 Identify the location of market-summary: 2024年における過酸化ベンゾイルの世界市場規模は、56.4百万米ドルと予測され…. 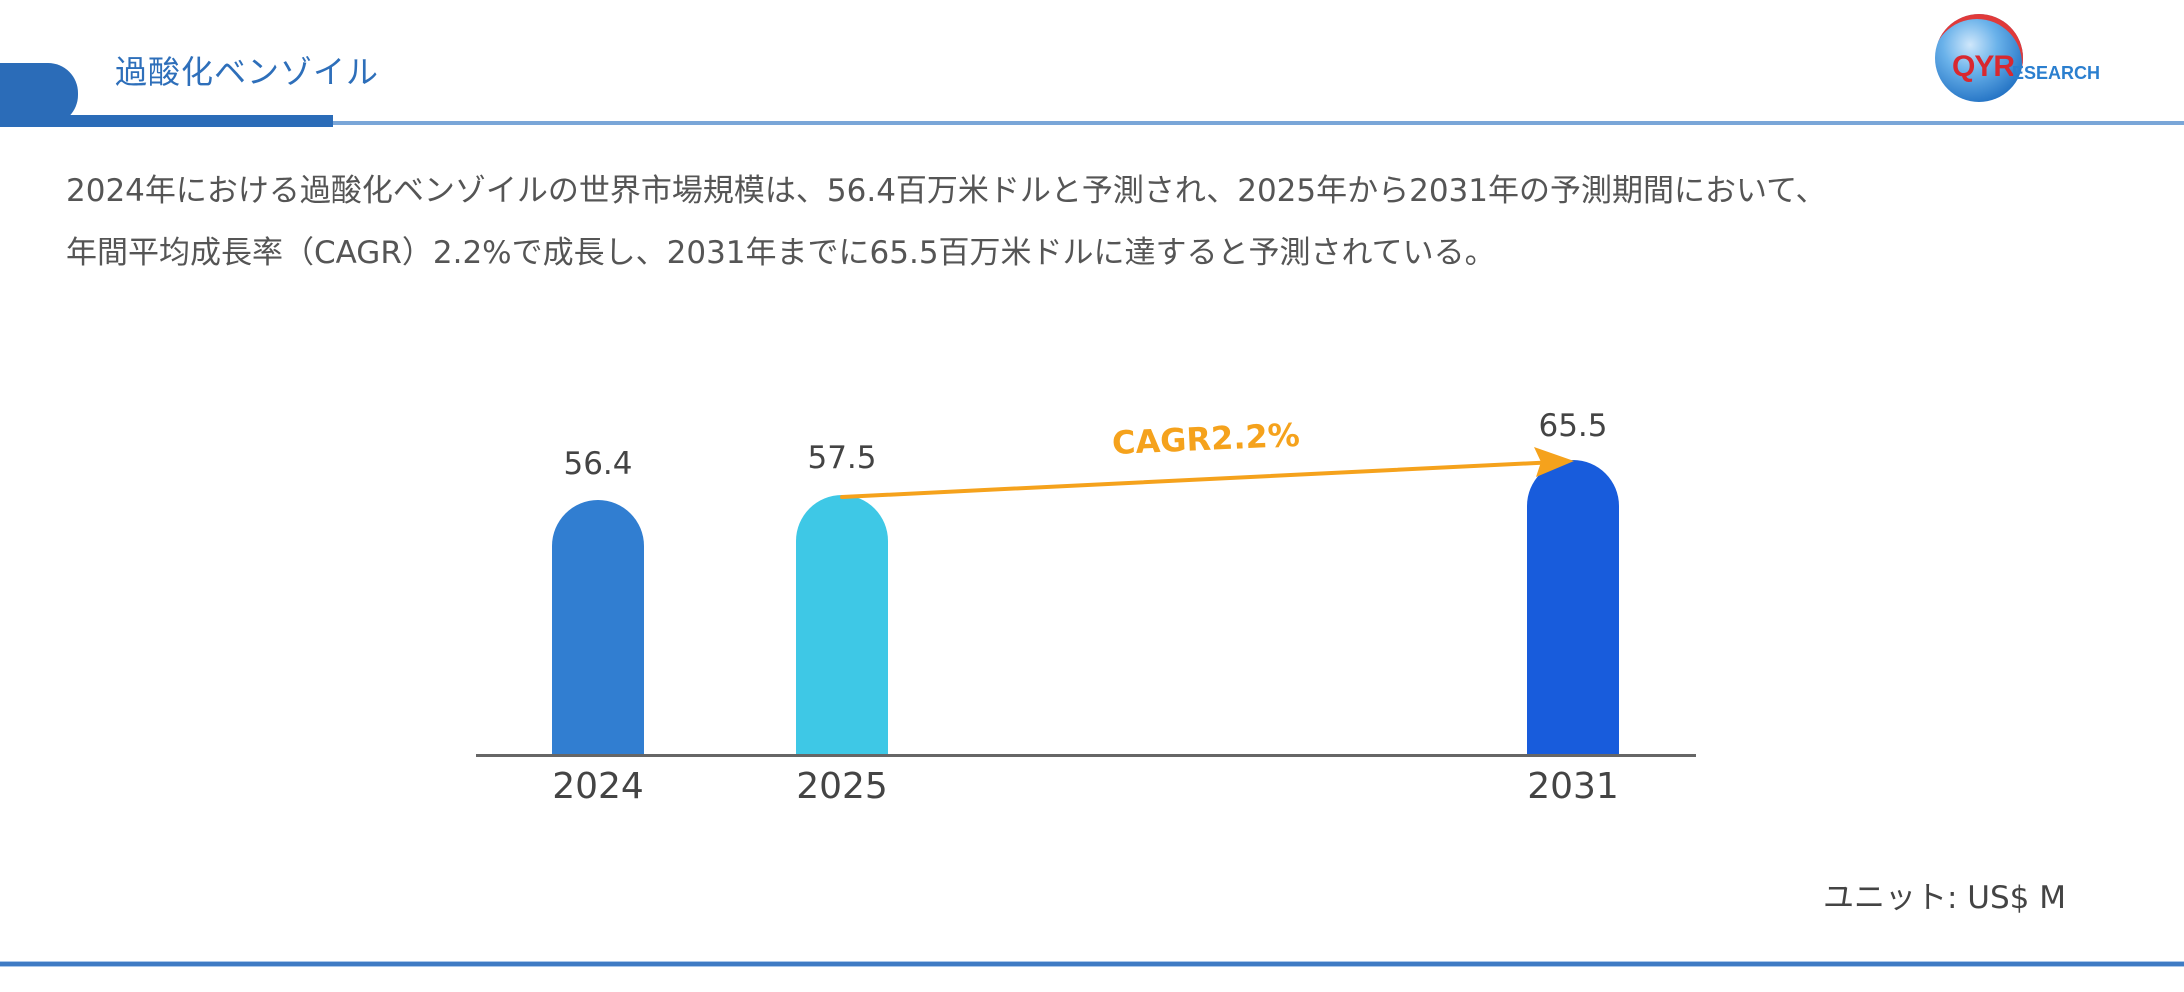
(1106, 222).